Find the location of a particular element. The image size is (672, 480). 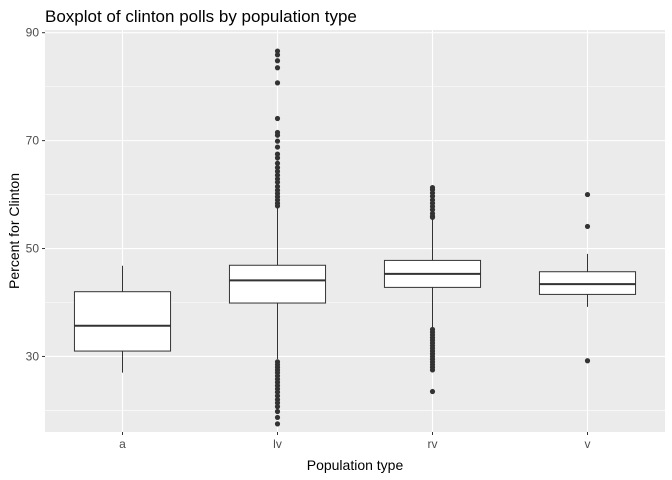

box-v is located at coordinates (587, 277).